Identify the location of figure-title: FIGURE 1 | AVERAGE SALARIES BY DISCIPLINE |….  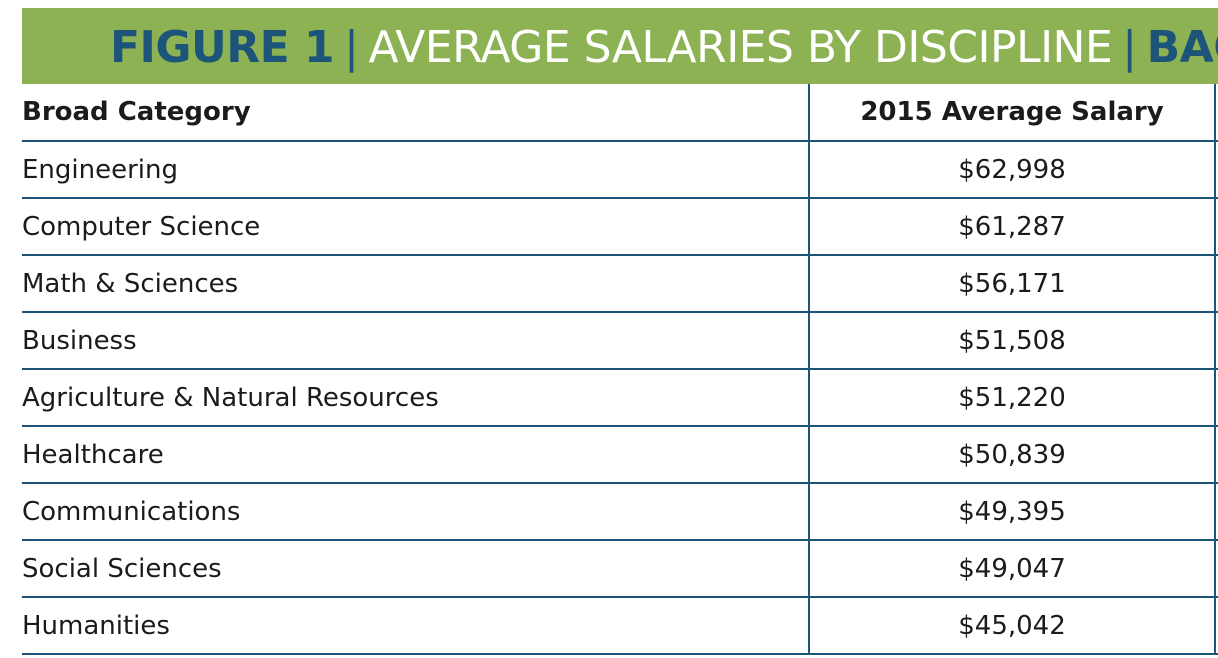
(664, 48).